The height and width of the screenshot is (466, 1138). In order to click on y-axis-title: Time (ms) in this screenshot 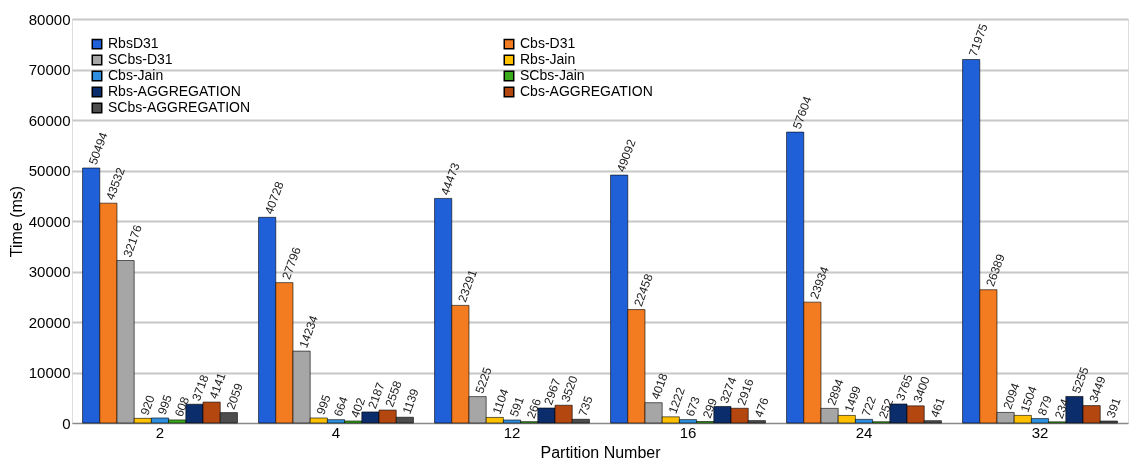, I will do `click(16, 221)`.